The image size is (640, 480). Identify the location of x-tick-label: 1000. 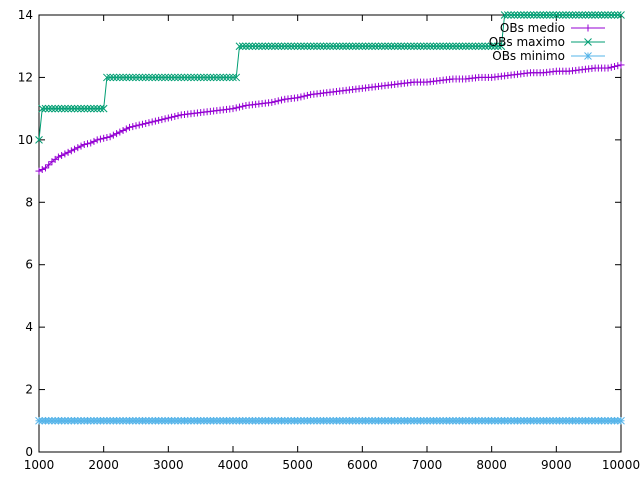
(39, 465).